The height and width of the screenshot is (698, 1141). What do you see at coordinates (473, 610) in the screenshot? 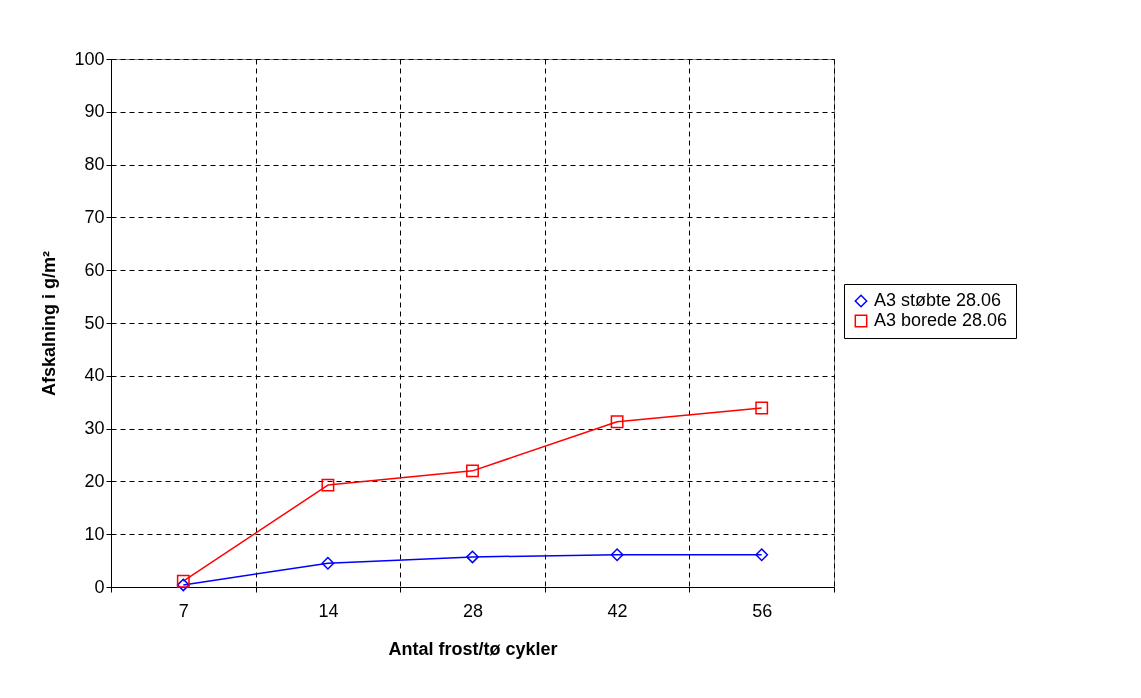
I see `x-tick-label: 28` at bounding box center [473, 610].